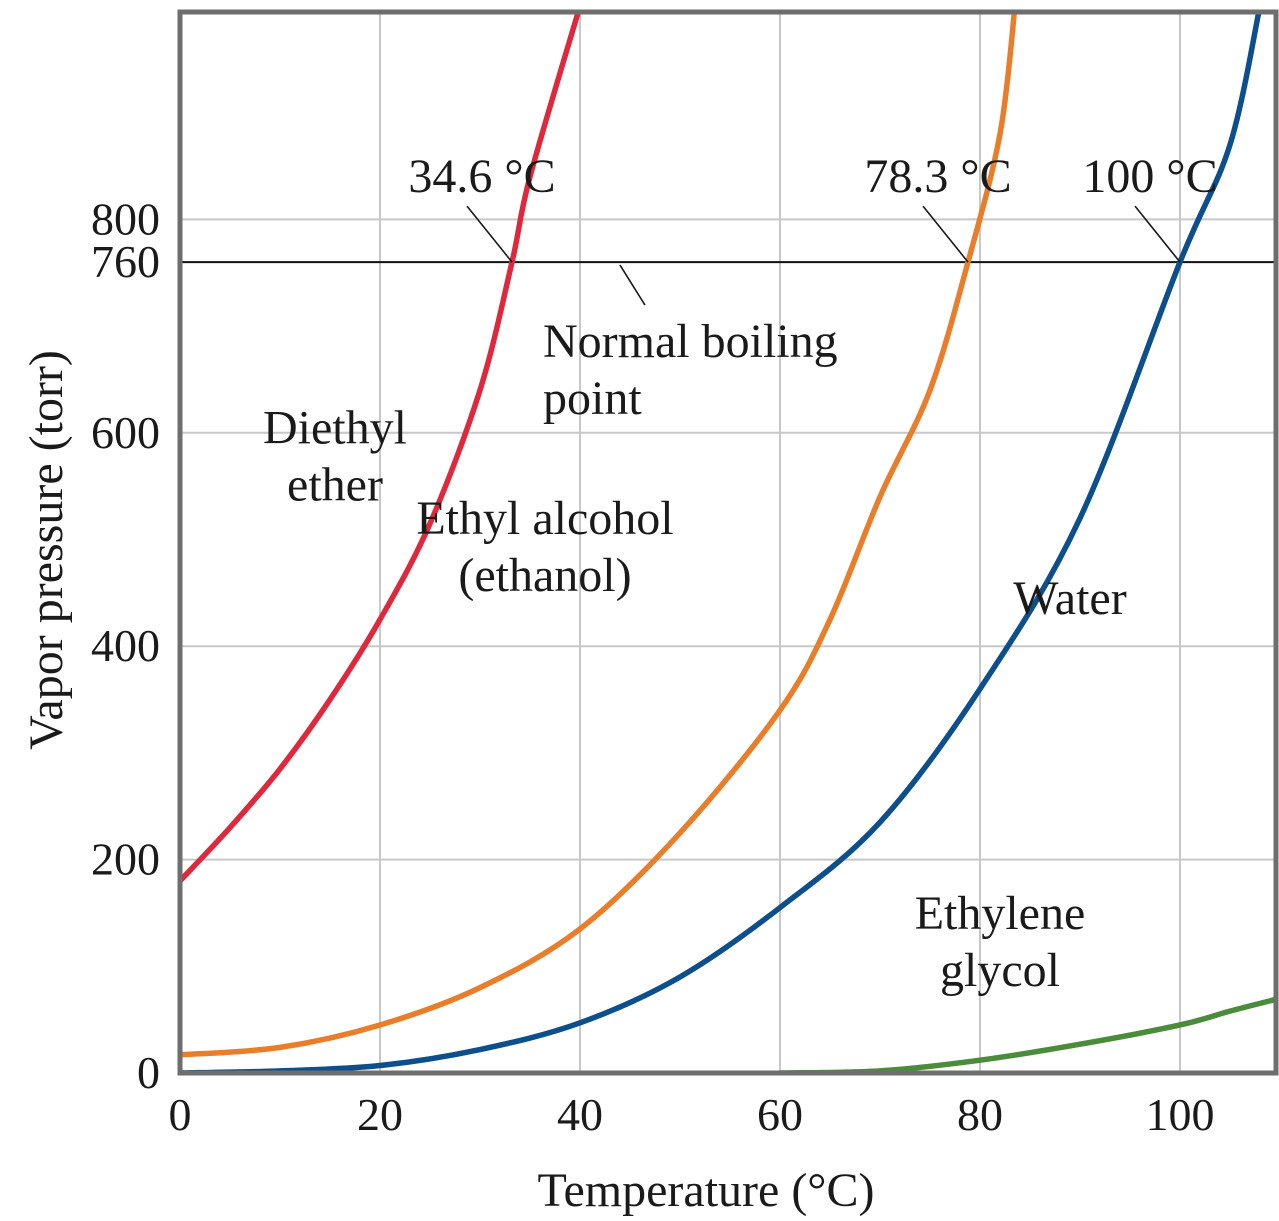  What do you see at coordinates (592, 398) in the screenshot?
I see `normal-boiling-point-label: point` at bounding box center [592, 398].